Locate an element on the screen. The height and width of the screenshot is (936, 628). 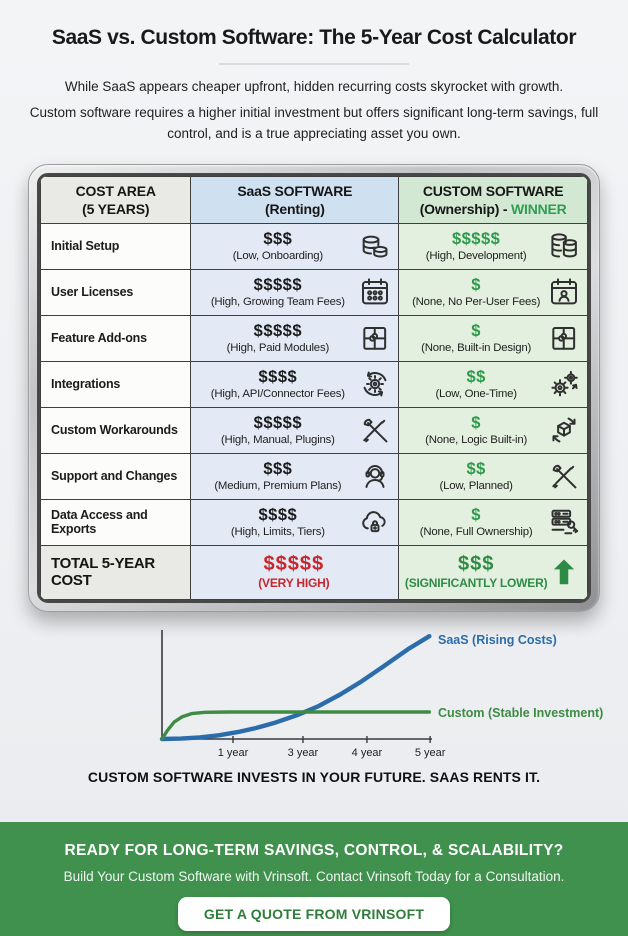
calendar-person-icon is located at coordinates (564, 292).